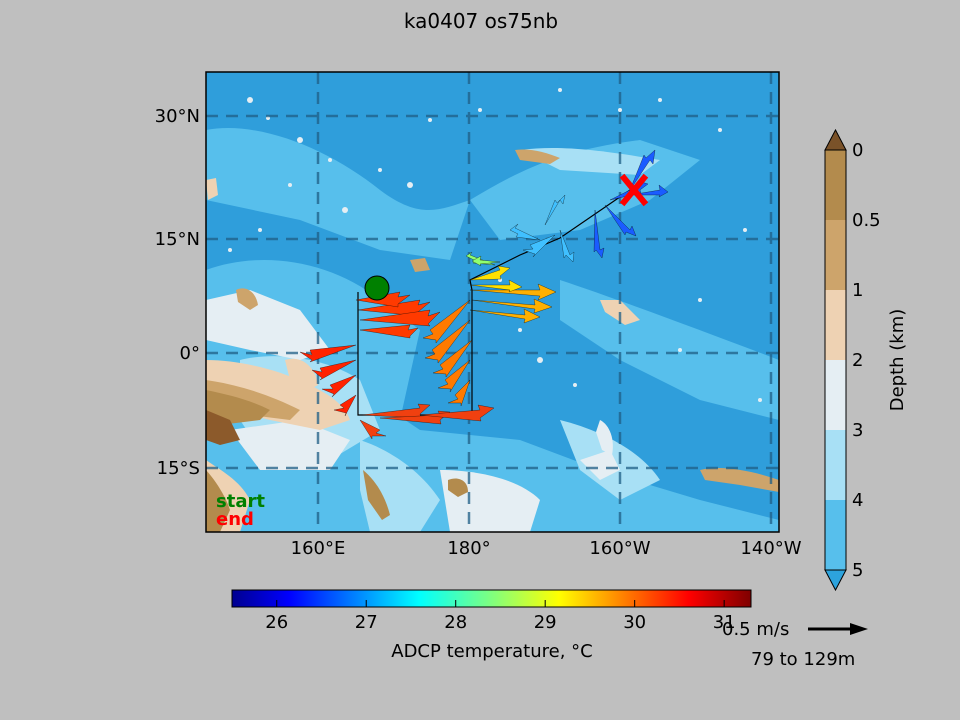  Describe the element at coordinates (795, 644) in the screenshot. I see `velocity-scale: 0.5 m/s 79 to 129m` at that location.